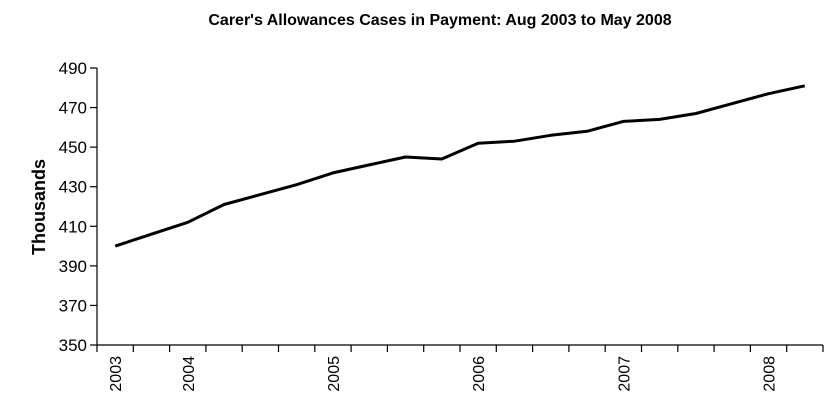  I want to click on y-tick-label: 430, so click(73, 187).